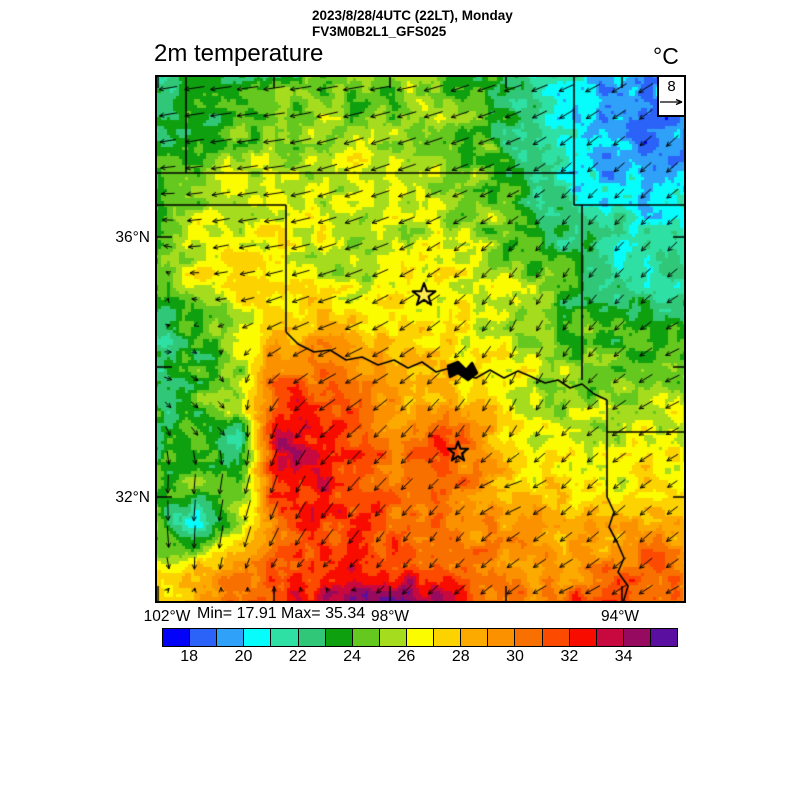  What do you see at coordinates (671, 102) in the screenshot?
I see `wind-reference-arrow-icon` at bounding box center [671, 102].